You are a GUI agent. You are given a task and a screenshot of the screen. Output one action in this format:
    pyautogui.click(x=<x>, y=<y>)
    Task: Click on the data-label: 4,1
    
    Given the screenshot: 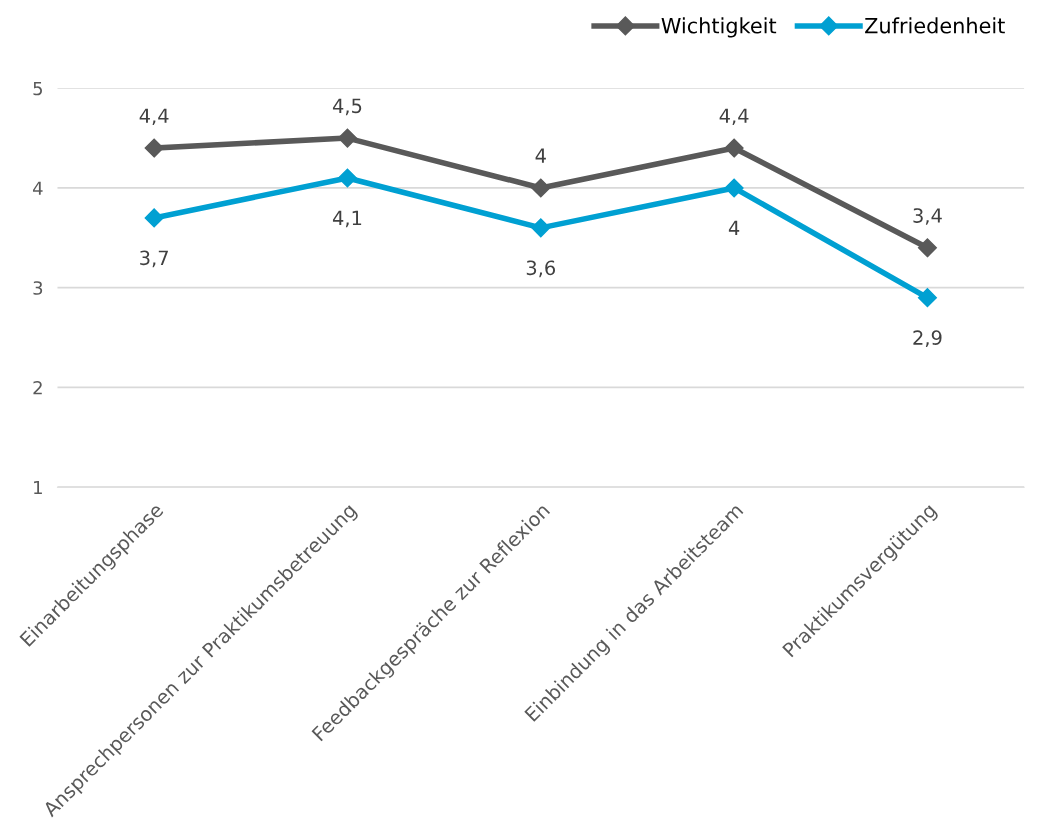 What is the action you would take?
    pyautogui.click(x=347, y=219)
    